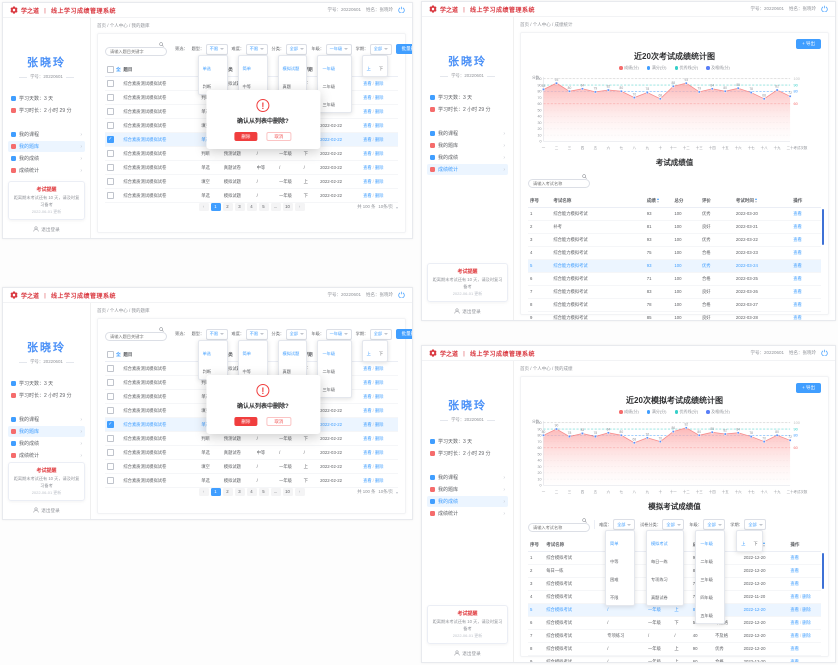  What do you see at coordinates (246, 421) in the screenshot?
I see `dialog-delete-button: 删除` at bounding box center [246, 421].